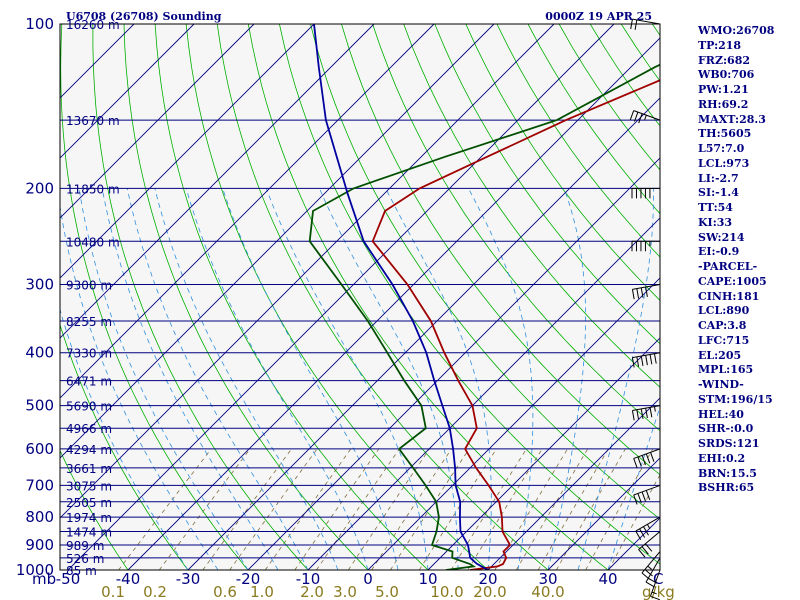 This screenshot has width=800, height=600. What do you see at coordinates (547, 591) in the screenshot?
I see `mixing-ratio-label: 40.0` at bounding box center [547, 591].